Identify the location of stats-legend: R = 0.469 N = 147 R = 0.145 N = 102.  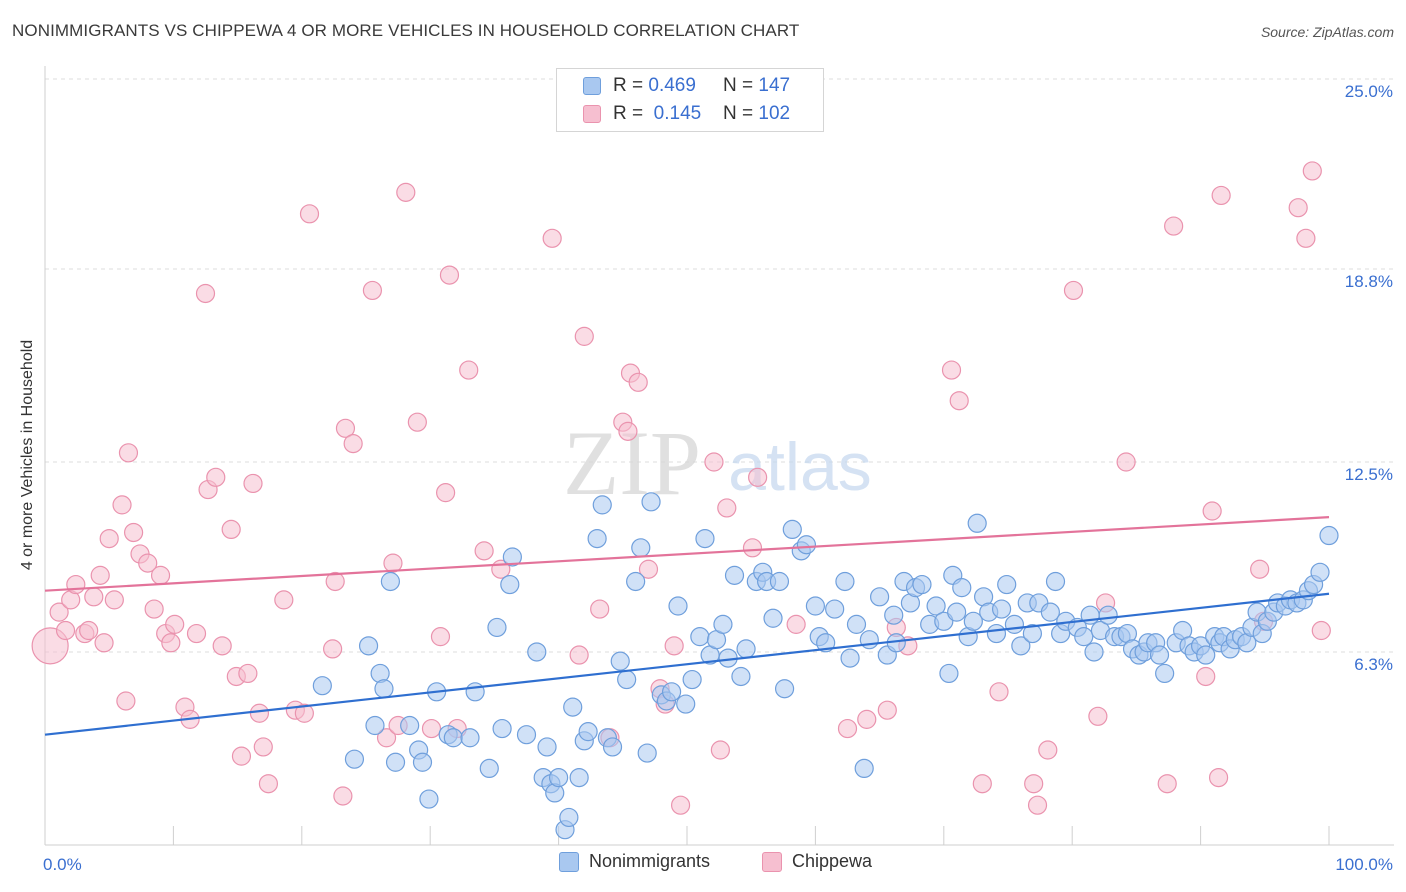
(690, 100).